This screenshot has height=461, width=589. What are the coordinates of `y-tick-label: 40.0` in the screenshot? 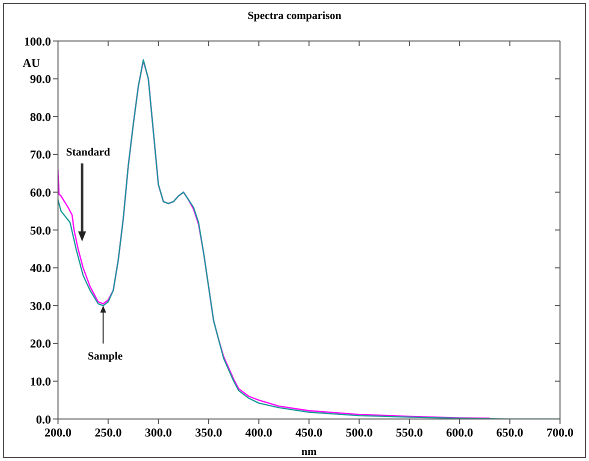 It's located at (40, 268).